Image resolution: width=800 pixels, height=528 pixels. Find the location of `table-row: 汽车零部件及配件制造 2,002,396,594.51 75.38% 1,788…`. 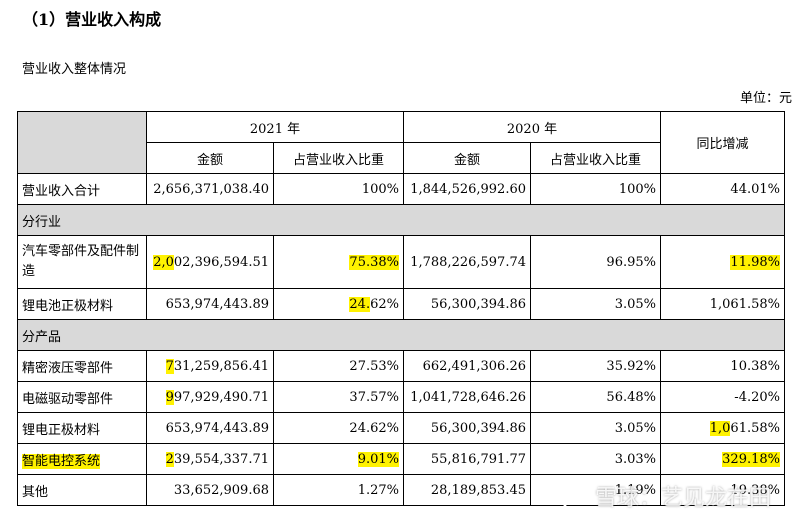

table-row: 汽车零部件及配件制造 2,002,396,594.51 75.38% 1,788… is located at coordinates (401, 262).